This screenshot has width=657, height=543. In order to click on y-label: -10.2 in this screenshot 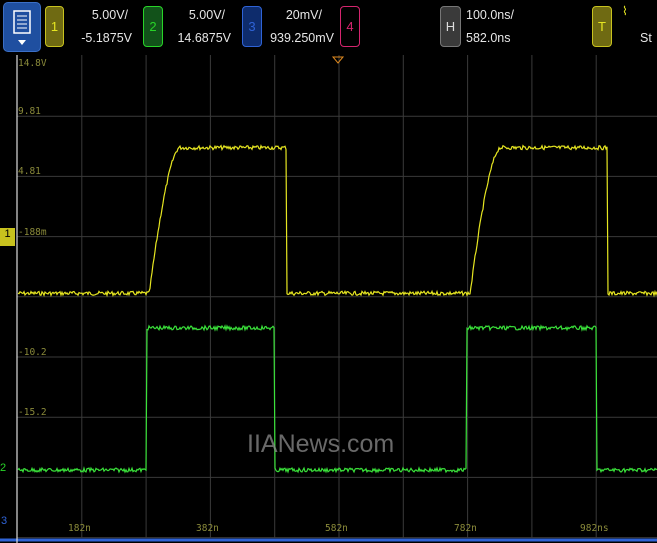, I will do `click(32, 352)`.